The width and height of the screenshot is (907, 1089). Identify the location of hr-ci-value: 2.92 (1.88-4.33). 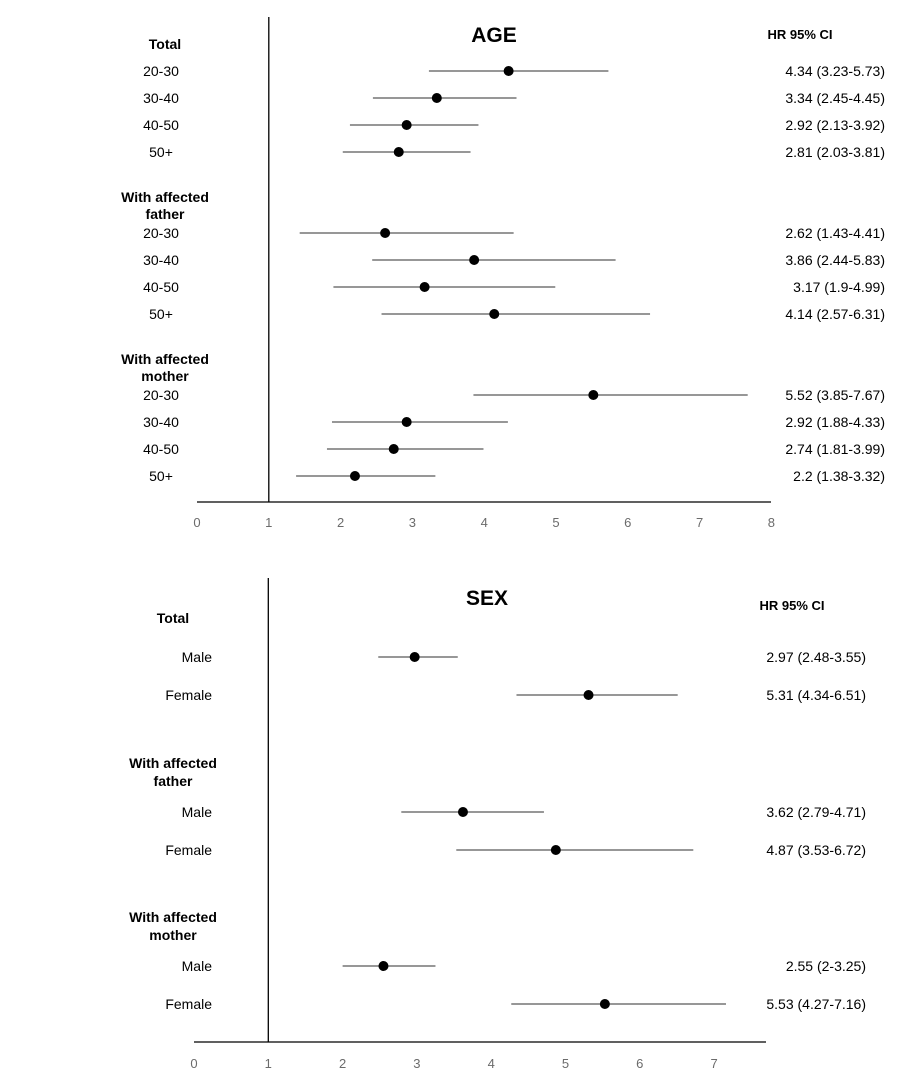
(835, 422).